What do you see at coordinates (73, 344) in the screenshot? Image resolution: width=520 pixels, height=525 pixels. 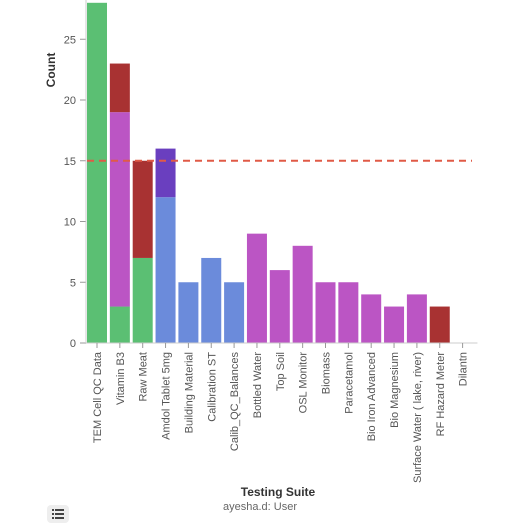 I see `y-tick-label: 0` at bounding box center [73, 344].